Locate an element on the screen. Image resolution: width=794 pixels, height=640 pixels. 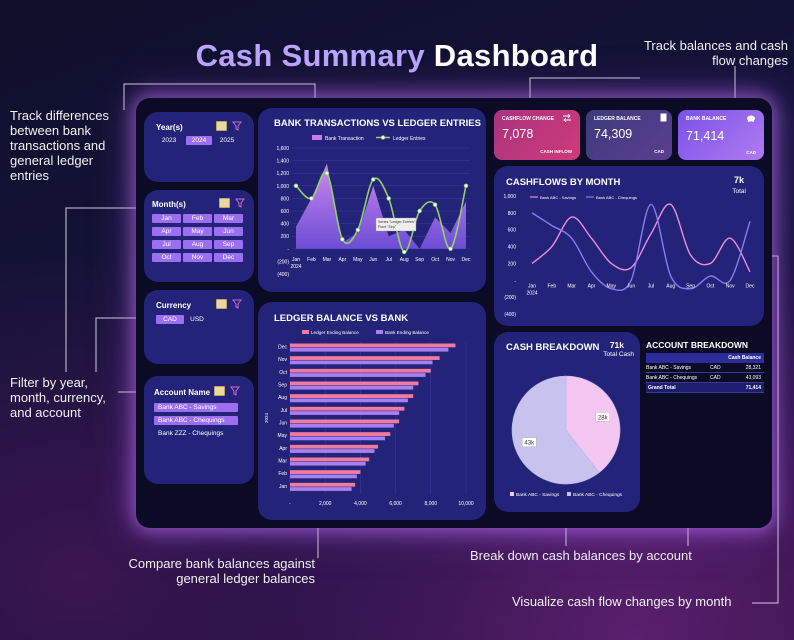
y-tick-oct: Oct is located at coordinates (283, 373).